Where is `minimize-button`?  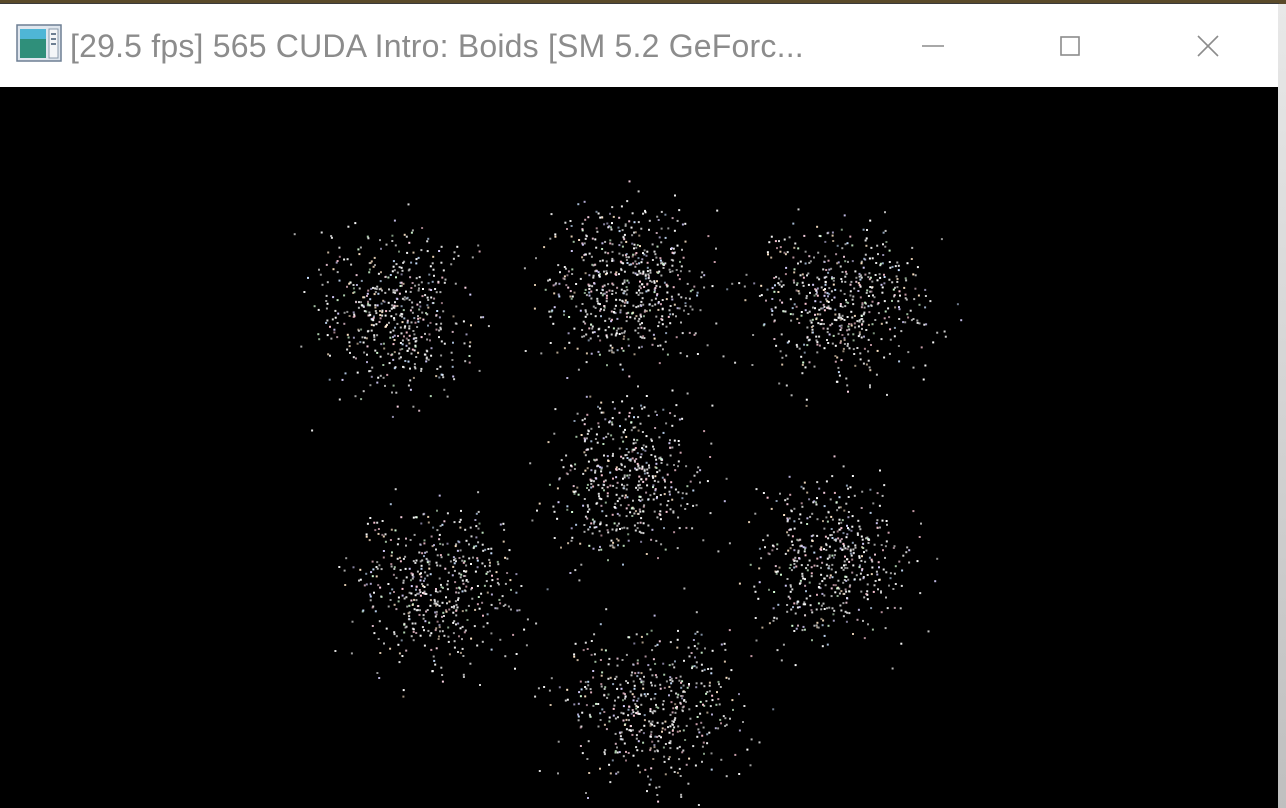
minimize-button is located at coordinates (932, 45).